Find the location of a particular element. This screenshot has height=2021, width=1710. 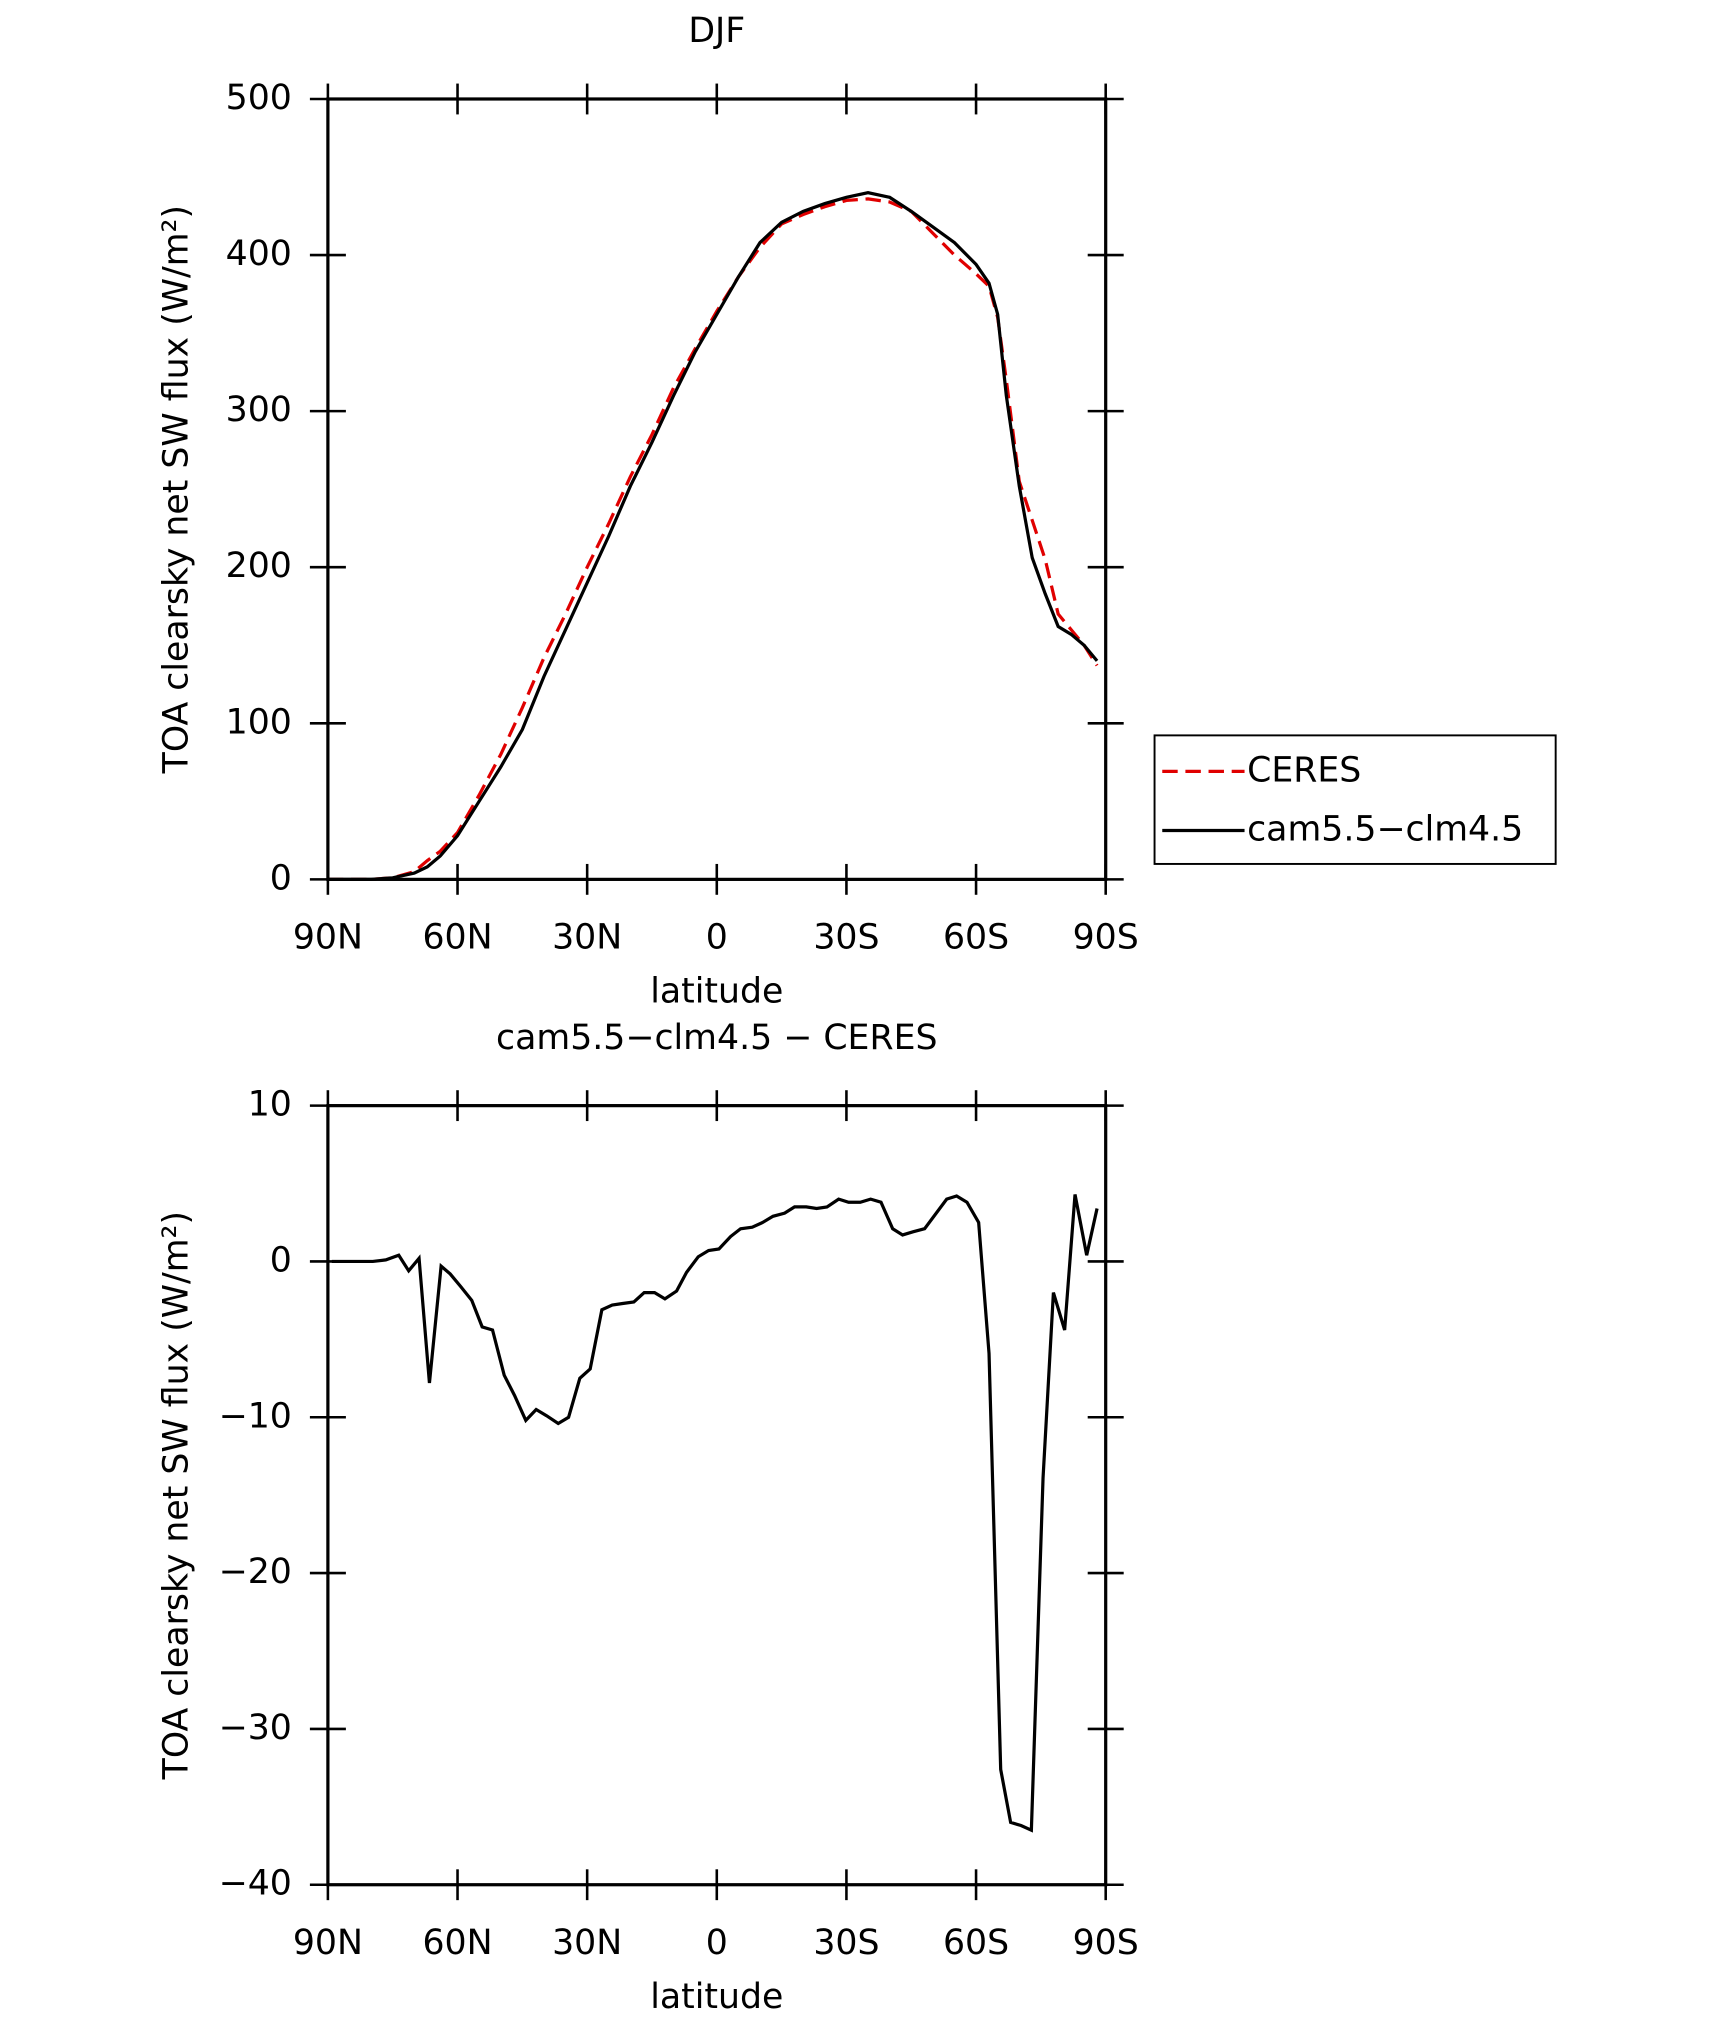

y-tick-label: 100 is located at coordinates (259, 722).